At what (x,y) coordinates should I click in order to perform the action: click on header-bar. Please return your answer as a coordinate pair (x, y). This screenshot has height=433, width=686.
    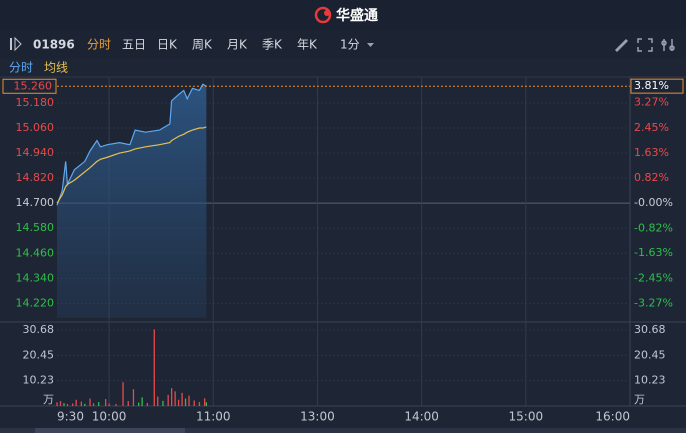
    Looking at the image, I should click on (343, 15).